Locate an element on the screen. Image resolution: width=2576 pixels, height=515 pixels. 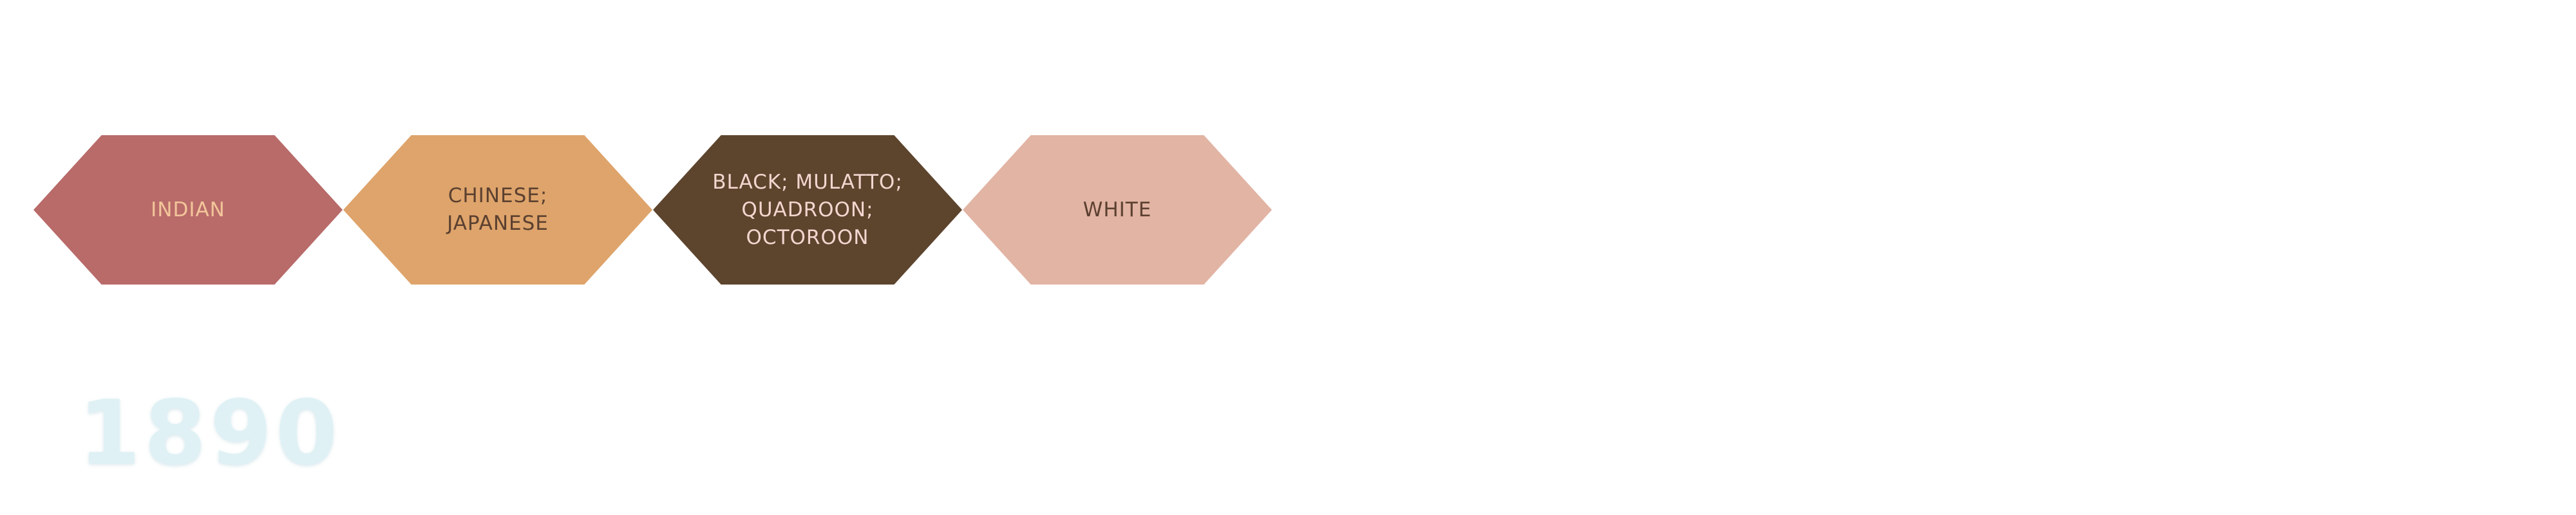
category-label-white: WHITE is located at coordinates (1117, 209).